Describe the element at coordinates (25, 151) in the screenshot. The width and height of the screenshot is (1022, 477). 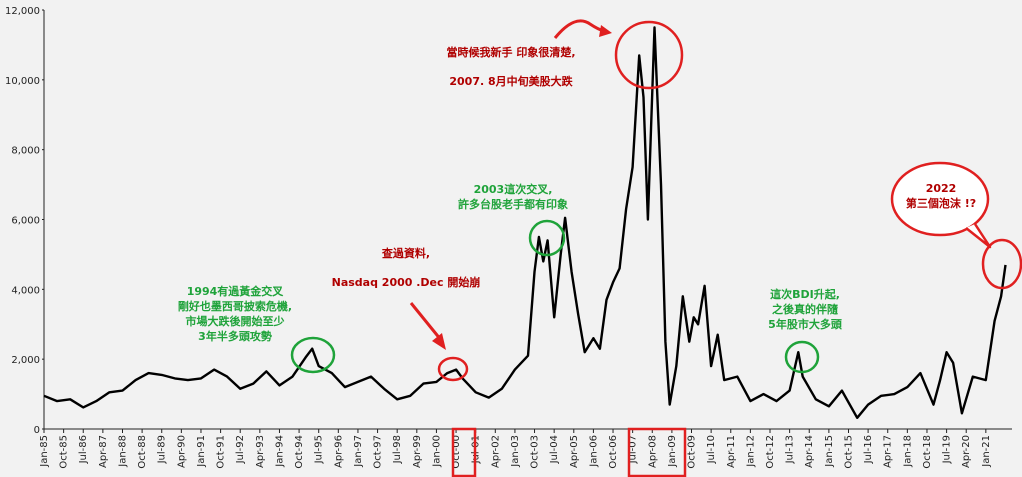
I see `y-tick-label: 8,000` at that location.